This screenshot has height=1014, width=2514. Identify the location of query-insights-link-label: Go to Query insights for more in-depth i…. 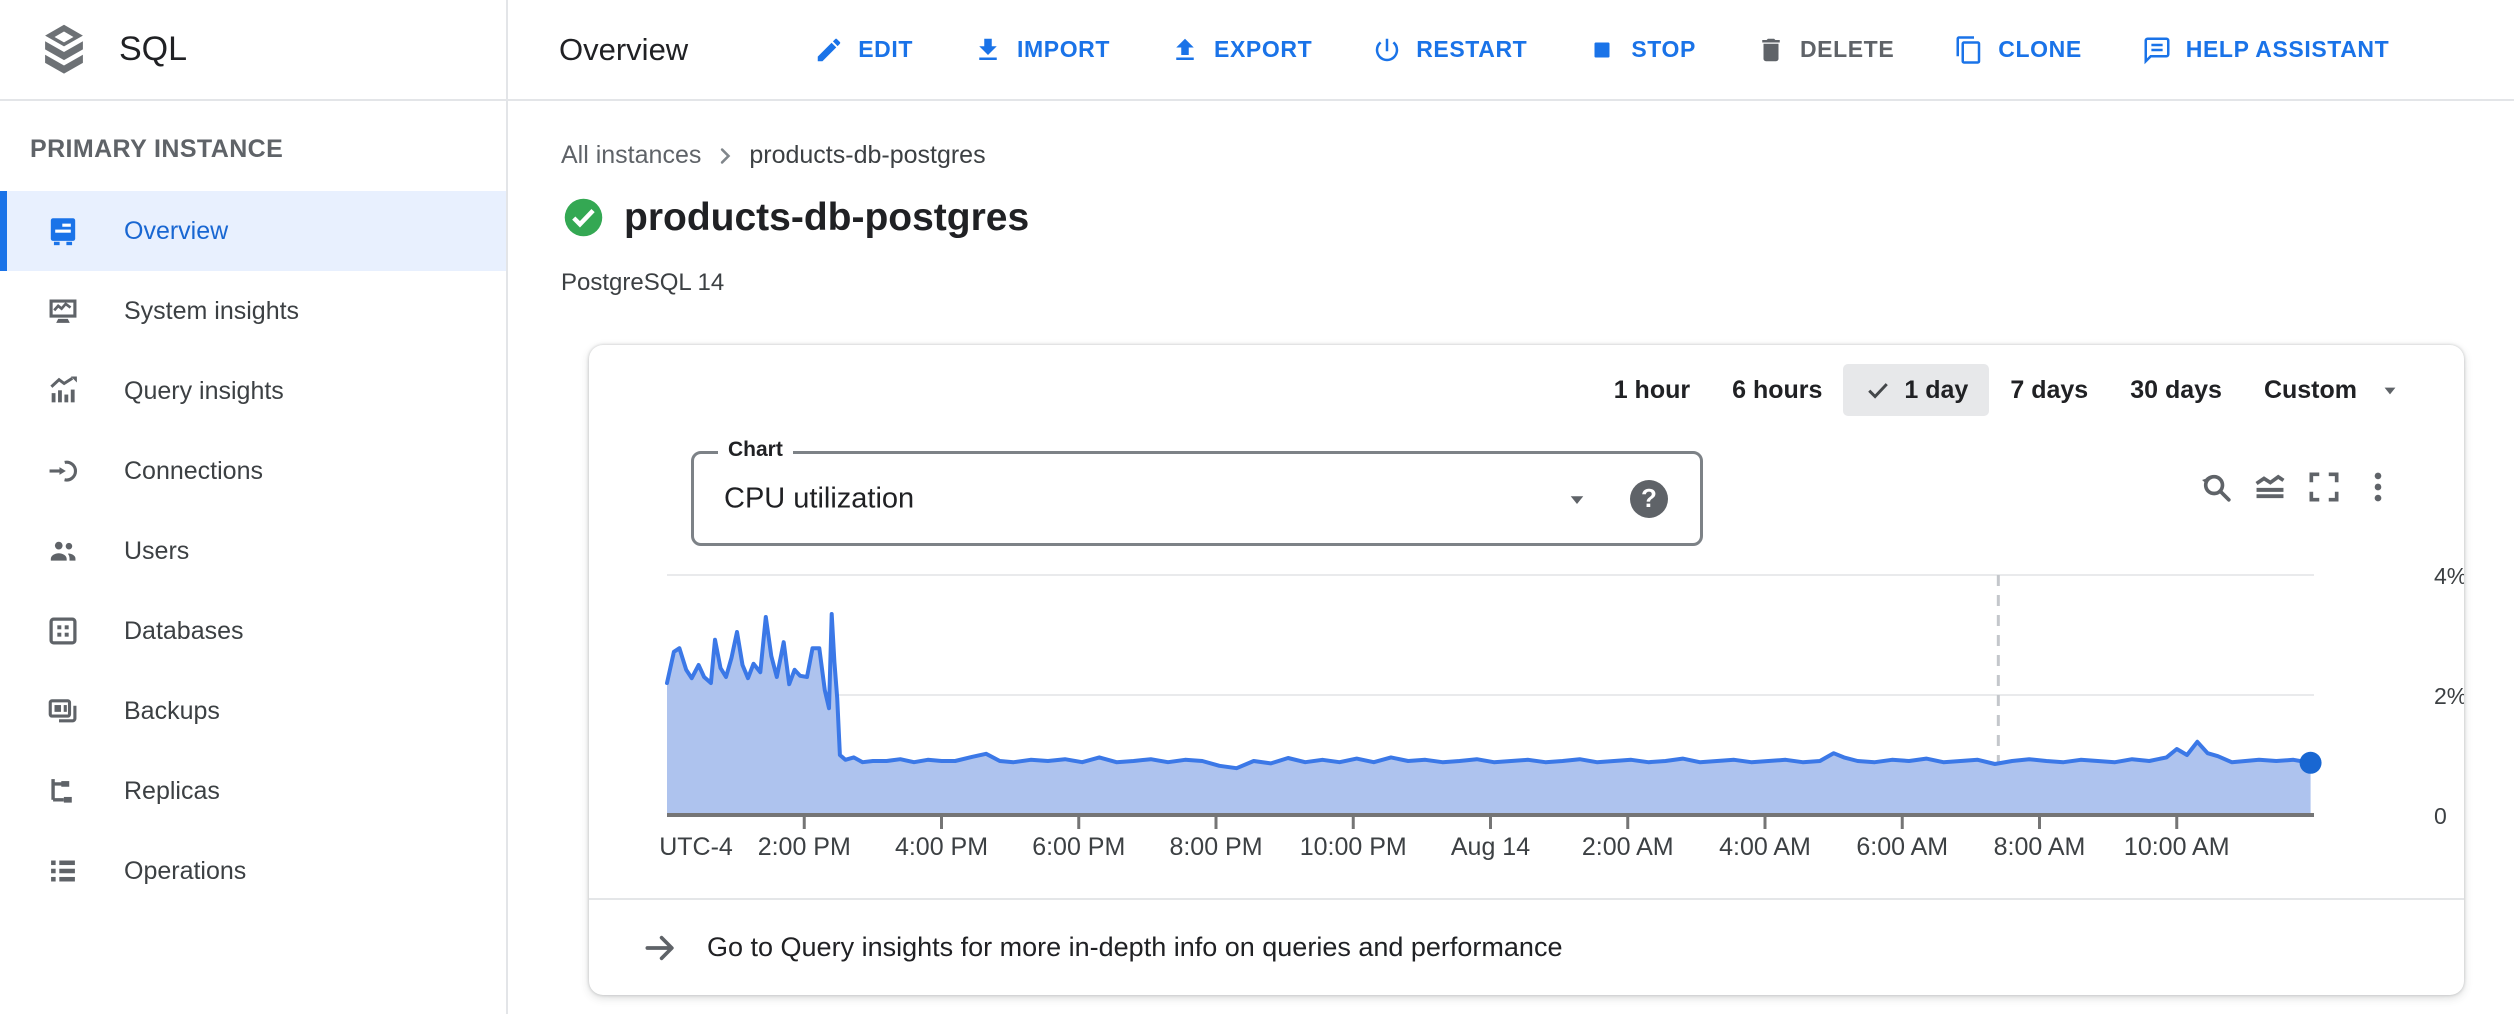
(1135, 947).